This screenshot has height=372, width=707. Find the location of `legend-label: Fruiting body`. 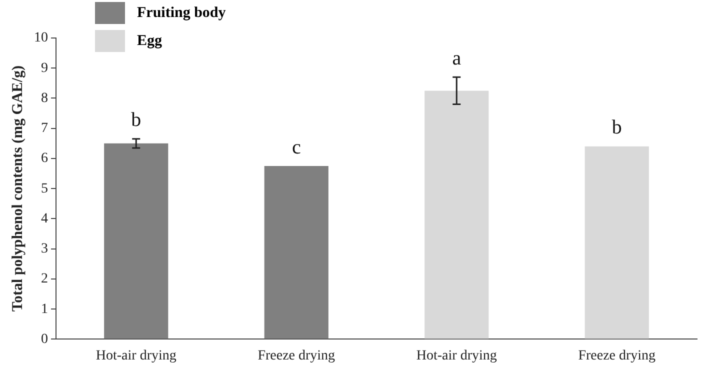

legend-label: Fruiting body is located at coordinates (181, 13).